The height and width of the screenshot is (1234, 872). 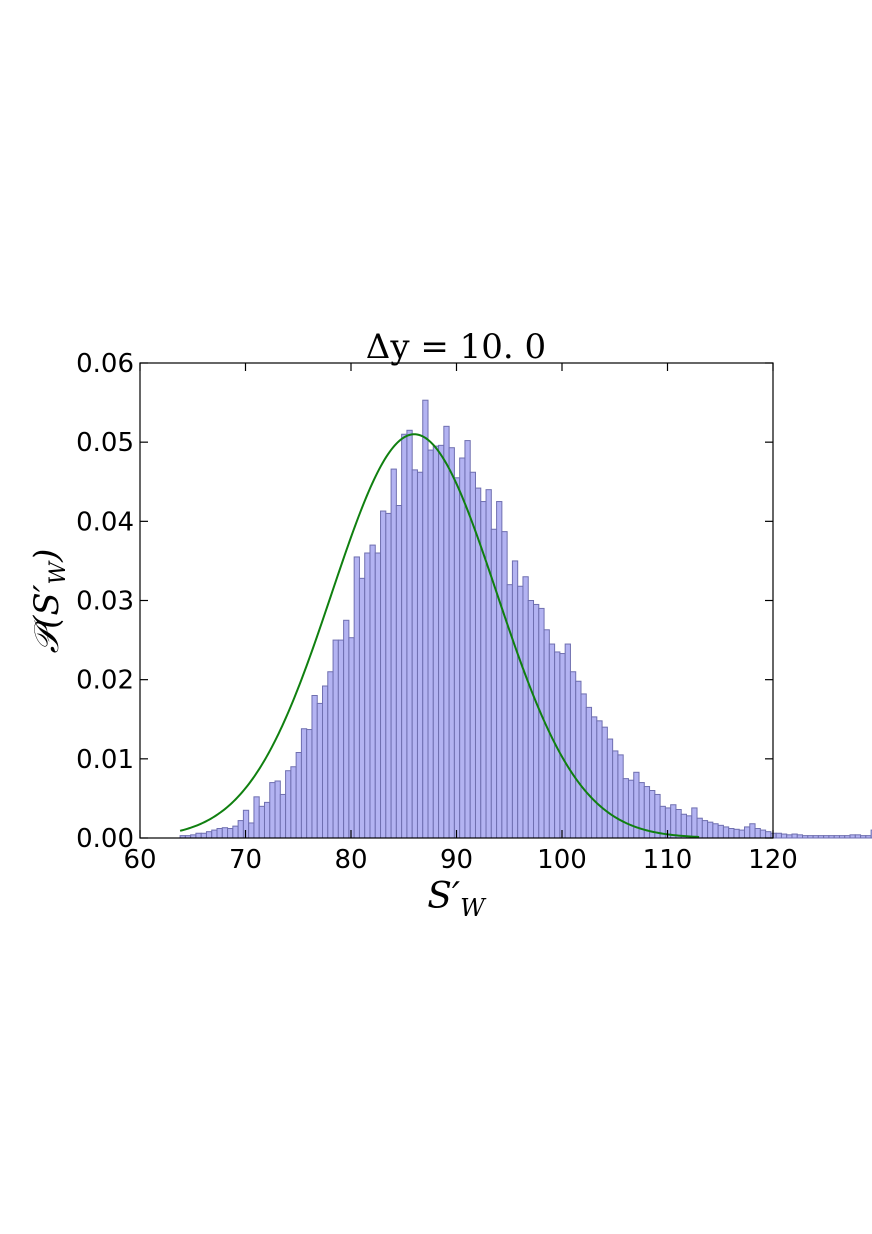 I want to click on y-axis-label: 𝒫(S′W), so click(x=49, y=601).